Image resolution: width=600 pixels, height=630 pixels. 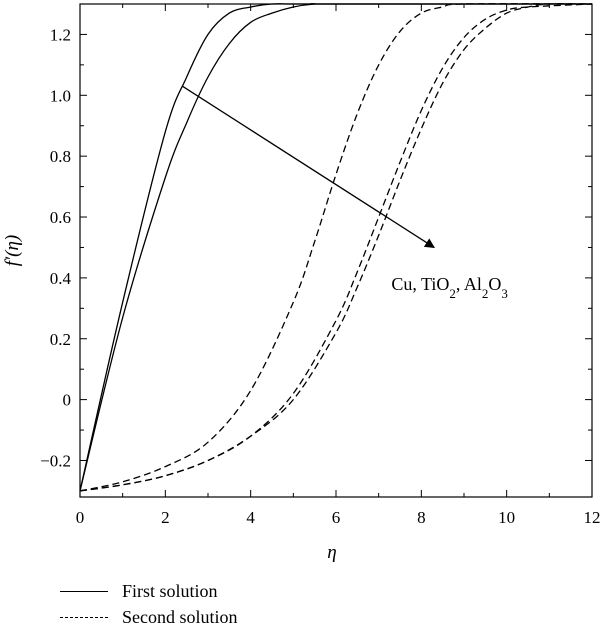 What do you see at coordinates (61, 278) in the screenshot?
I see `y-tick-label: 0.4` at bounding box center [61, 278].